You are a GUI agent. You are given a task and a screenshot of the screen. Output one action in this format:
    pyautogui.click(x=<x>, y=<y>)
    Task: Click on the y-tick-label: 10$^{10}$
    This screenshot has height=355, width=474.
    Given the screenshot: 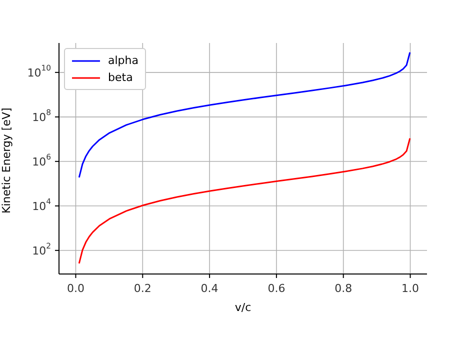 What is the action you would take?
    pyautogui.click(x=39, y=71)
    